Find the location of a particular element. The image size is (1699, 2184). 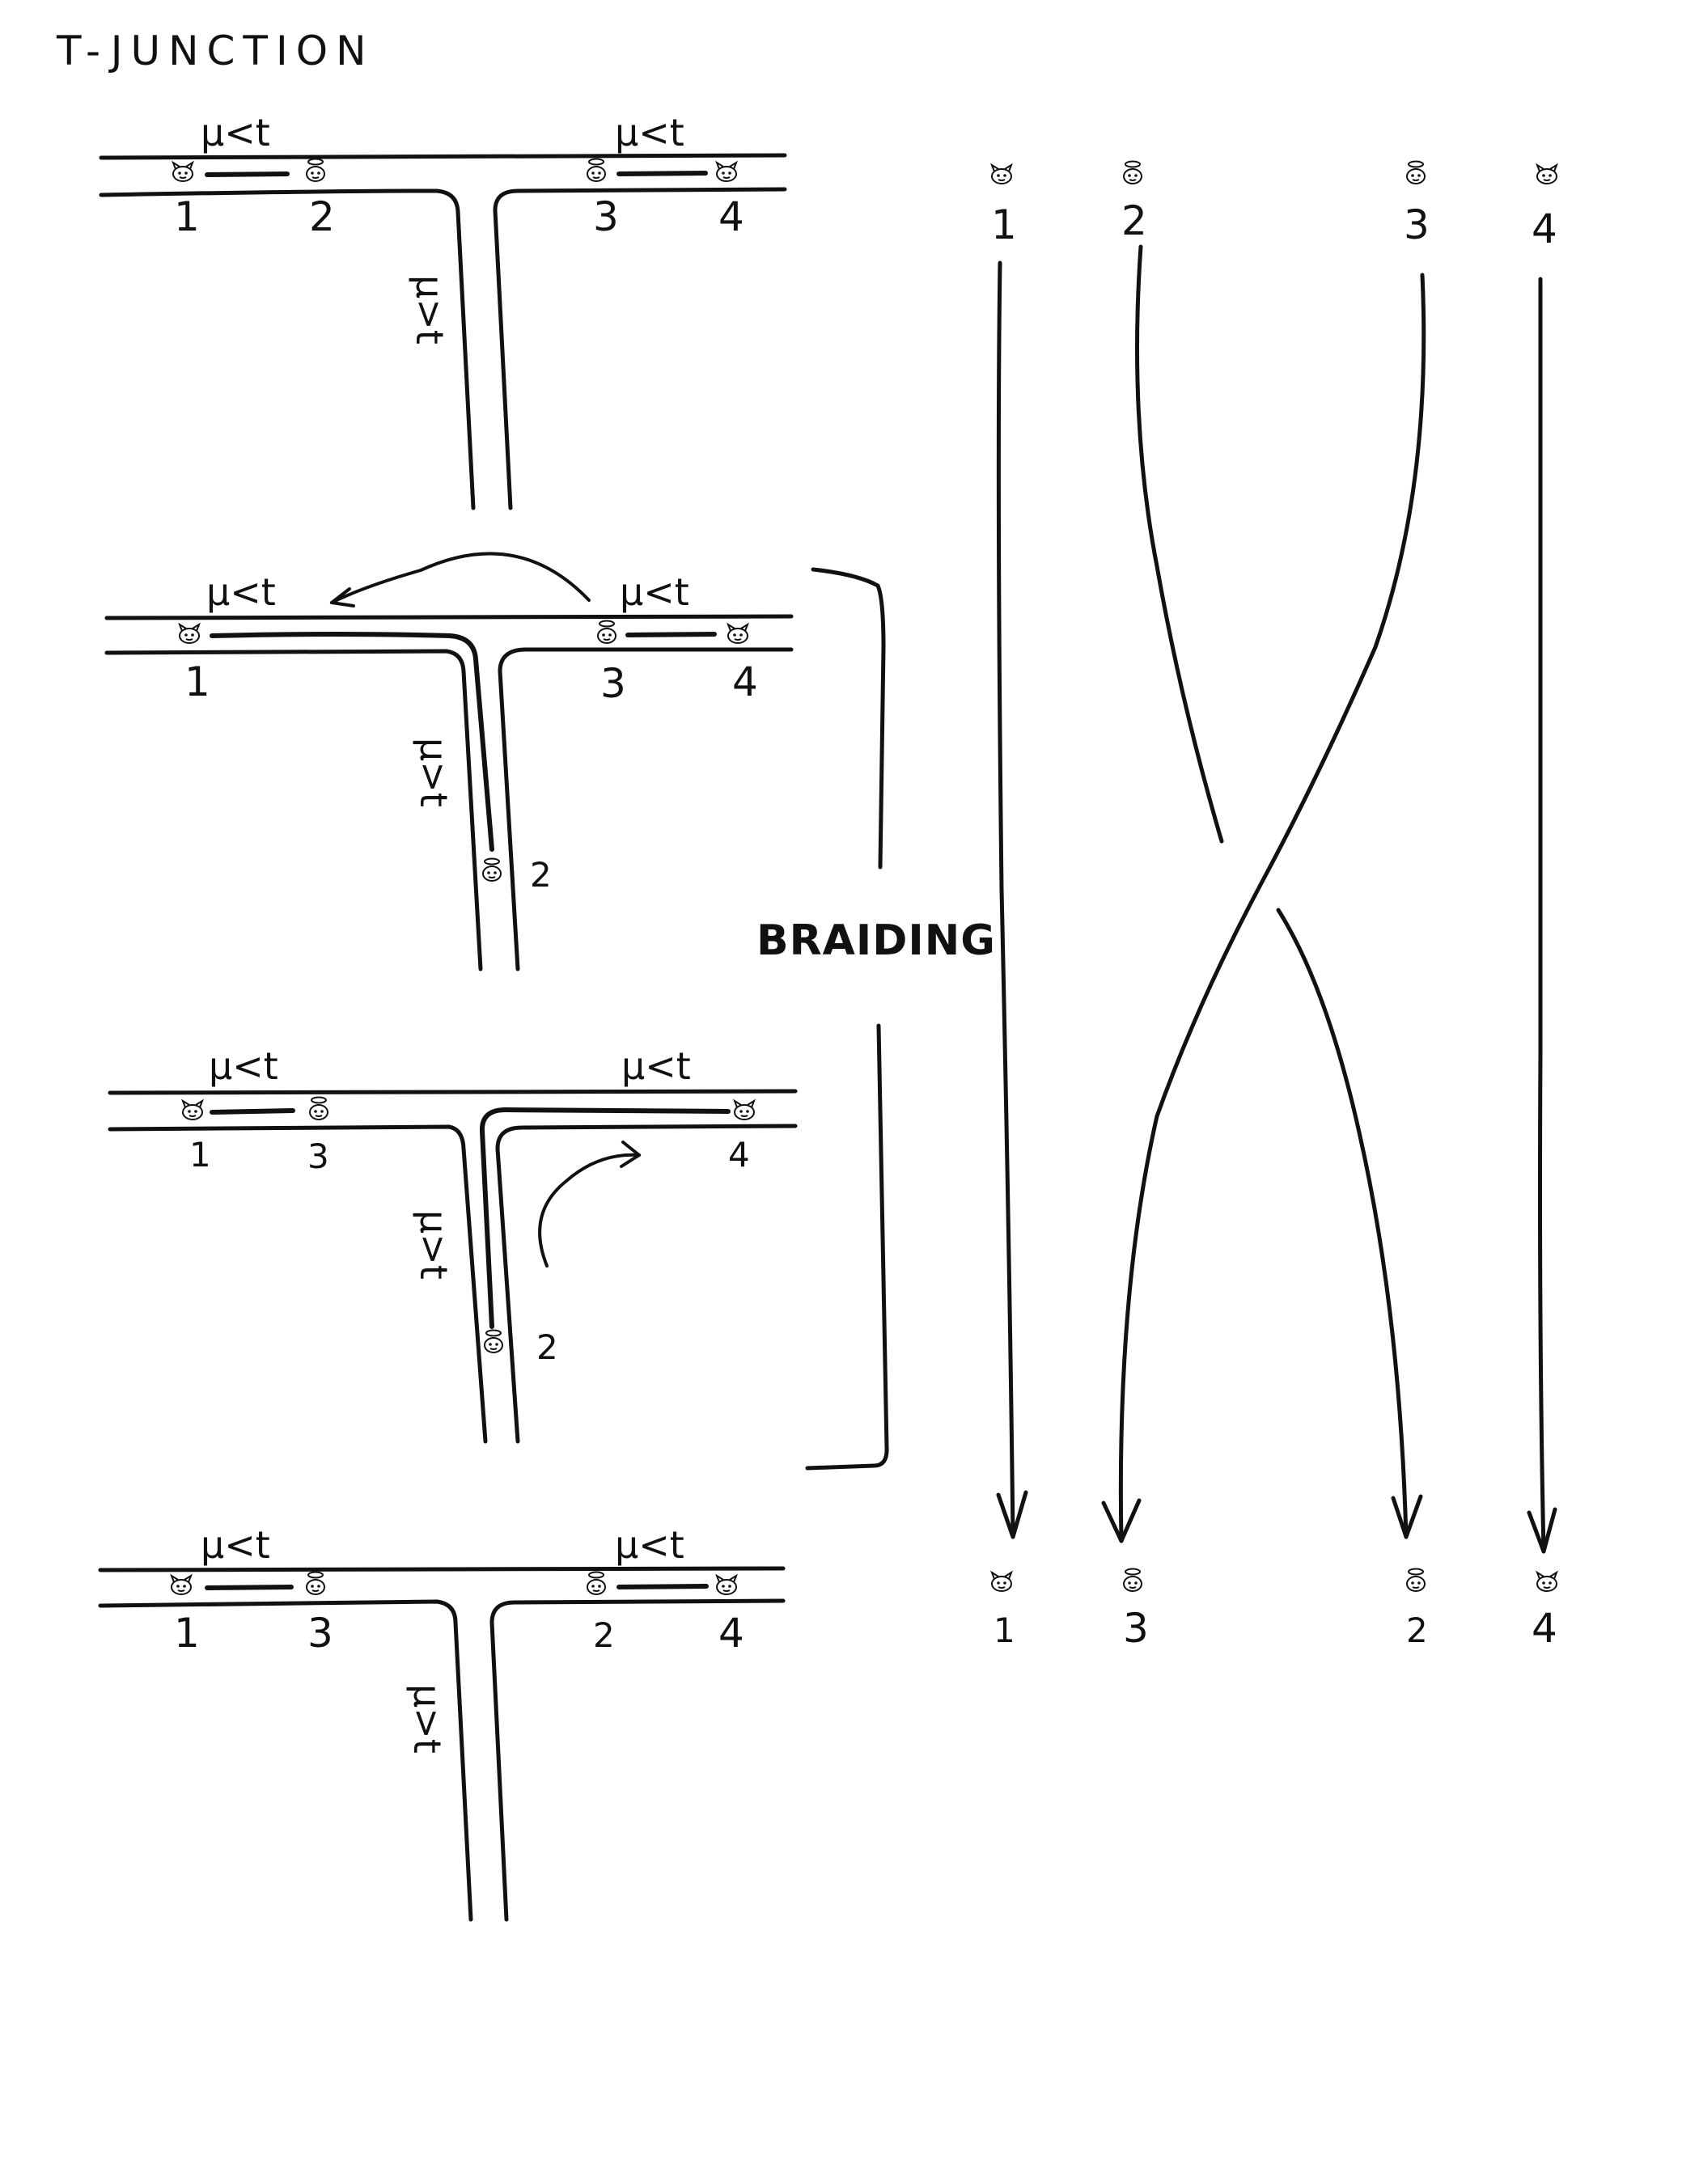

panel-3: μ<t μ<t μ>t 1 3 4 2 is located at coordinates (453, 1244).